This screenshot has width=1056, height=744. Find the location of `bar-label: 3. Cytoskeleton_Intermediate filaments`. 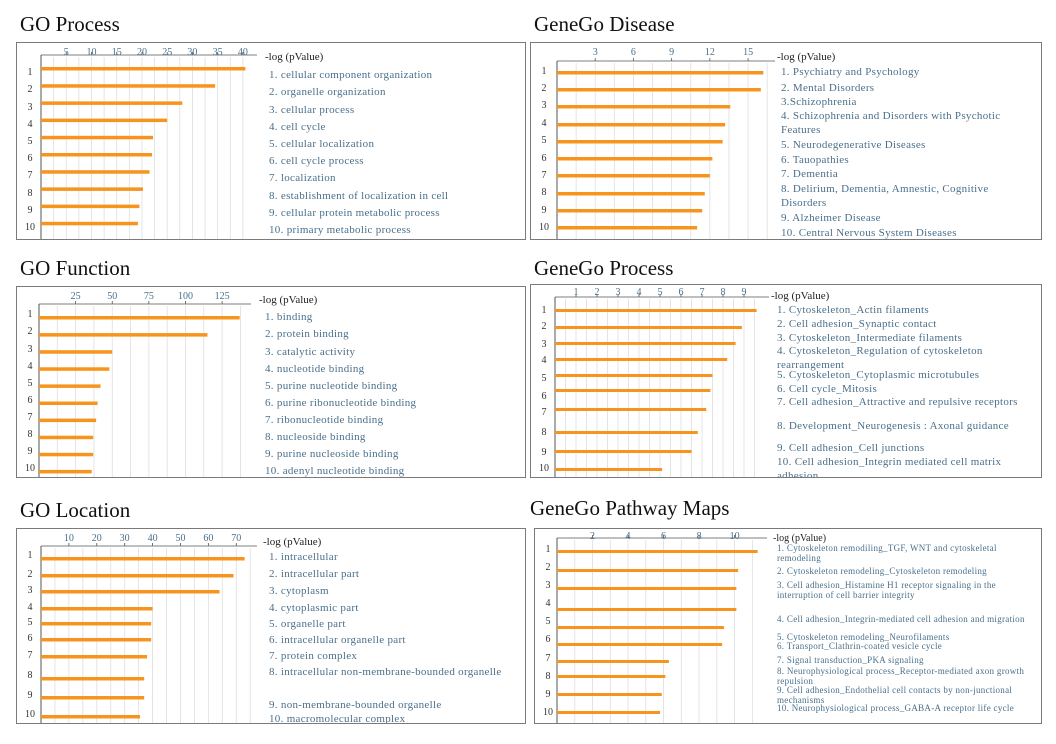

bar-label: 3. Cytoskeleton_Intermediate filaments is located at coordinates (870, 338).